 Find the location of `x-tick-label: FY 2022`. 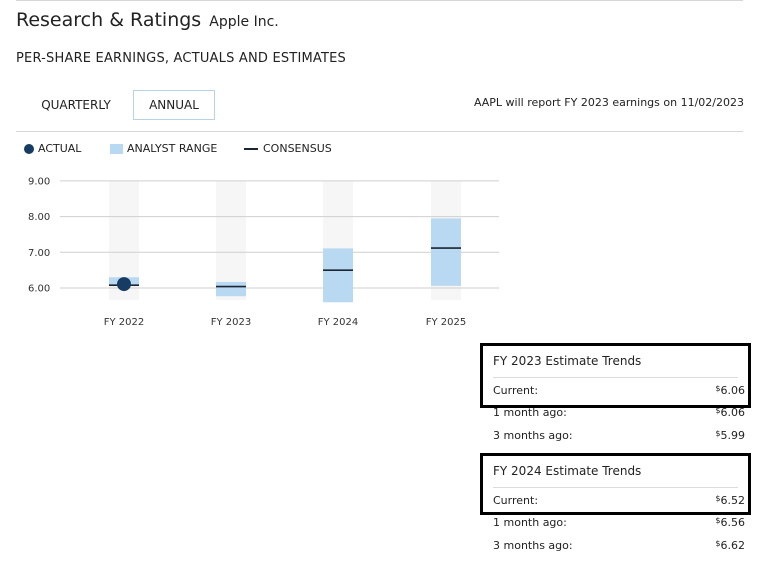

x-tick-label: FY 2022 is located at coordinates (124, 322).